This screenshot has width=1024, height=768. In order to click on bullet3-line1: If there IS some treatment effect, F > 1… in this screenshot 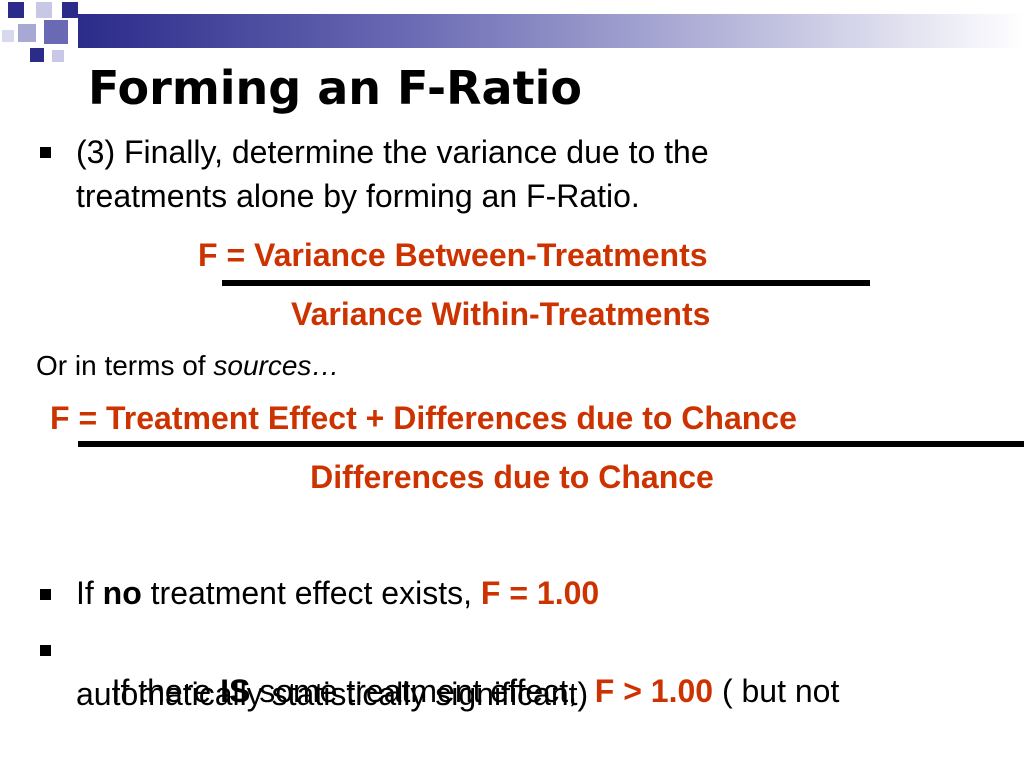, I will do `click(458, 691)`.